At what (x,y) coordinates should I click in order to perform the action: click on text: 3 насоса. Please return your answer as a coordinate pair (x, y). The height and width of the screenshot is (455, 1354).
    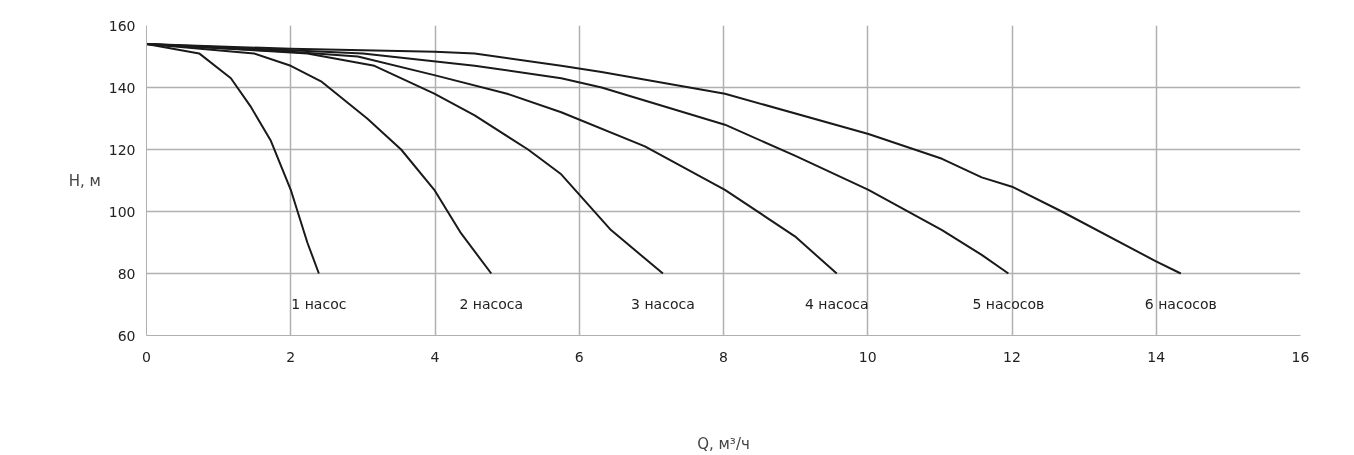
    Looking at the image, I should click on (663, 303).